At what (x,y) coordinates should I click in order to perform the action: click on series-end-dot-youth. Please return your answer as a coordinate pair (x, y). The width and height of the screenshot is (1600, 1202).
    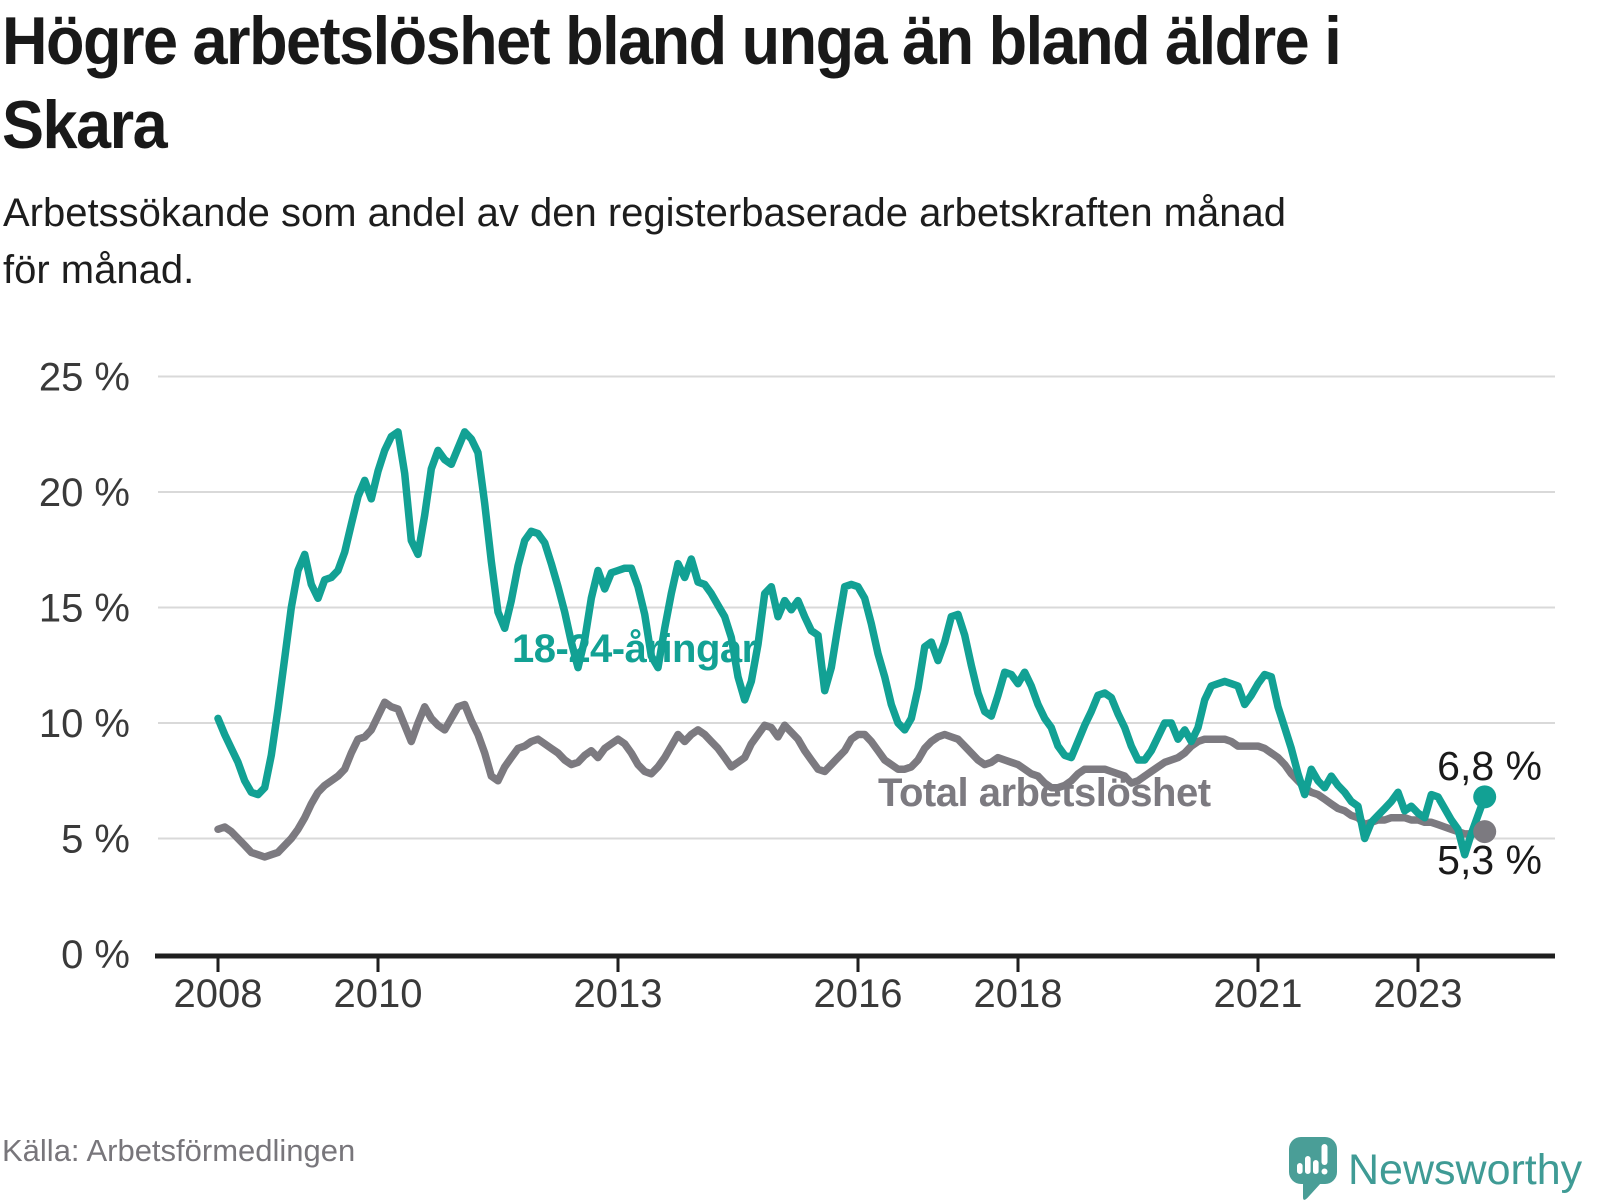
    Looking at the image, I should click on (1485, 797).